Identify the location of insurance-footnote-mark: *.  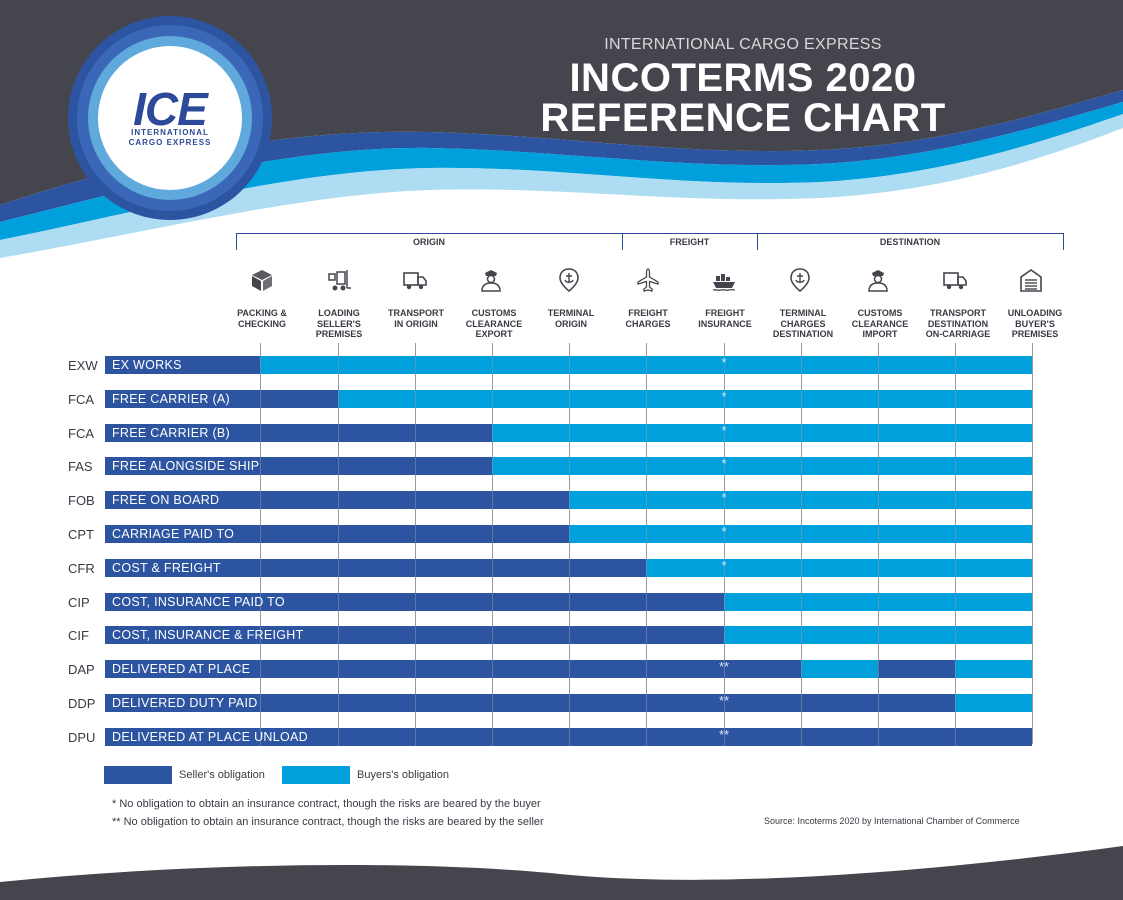
(724, 497).